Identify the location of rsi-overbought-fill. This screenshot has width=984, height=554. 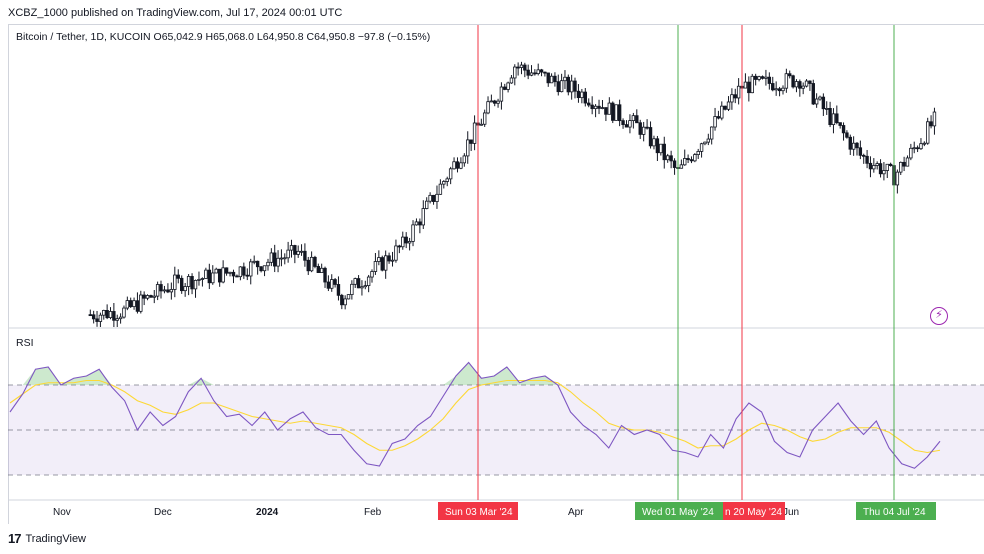
(475, 373).